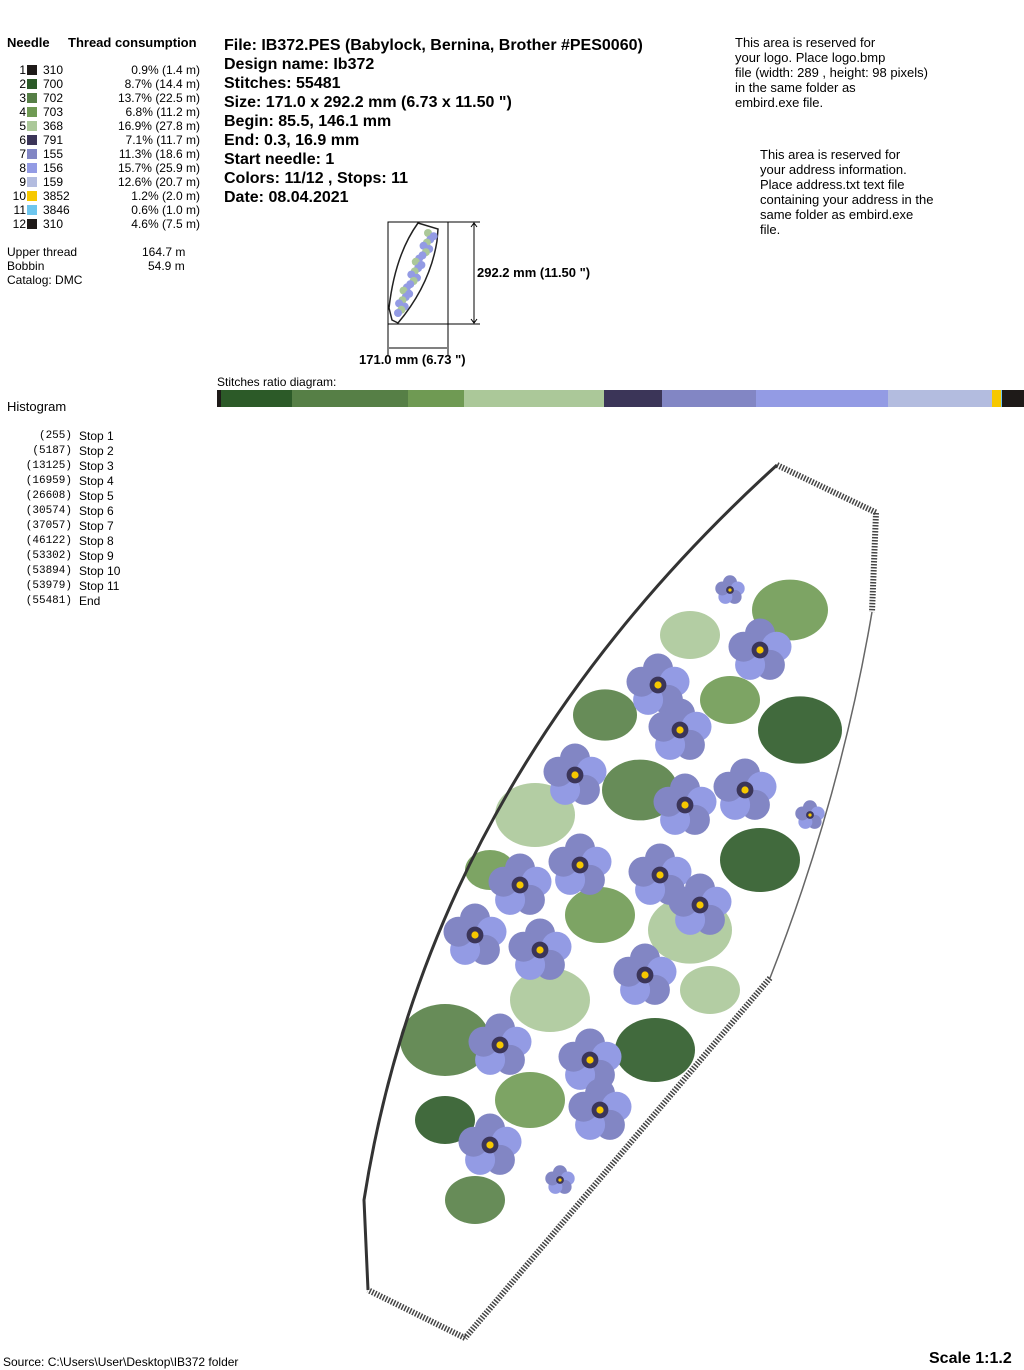 The width and height of the screenshot is (1024, 1370). I want to click on needle-number: 4, so click(22, 112).